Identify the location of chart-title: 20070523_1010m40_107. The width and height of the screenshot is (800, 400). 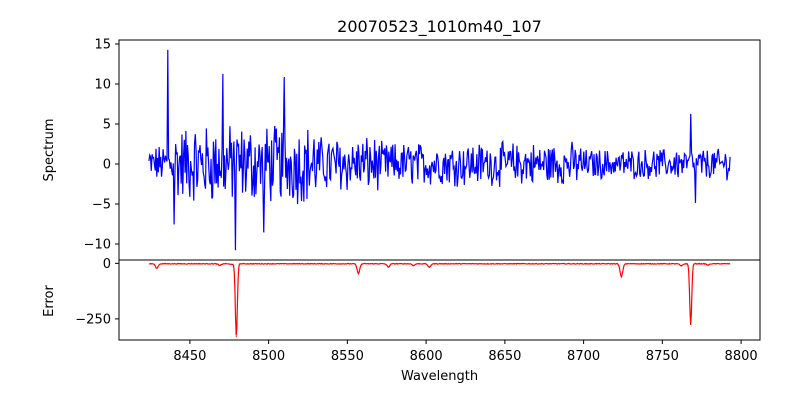
(439, 27).